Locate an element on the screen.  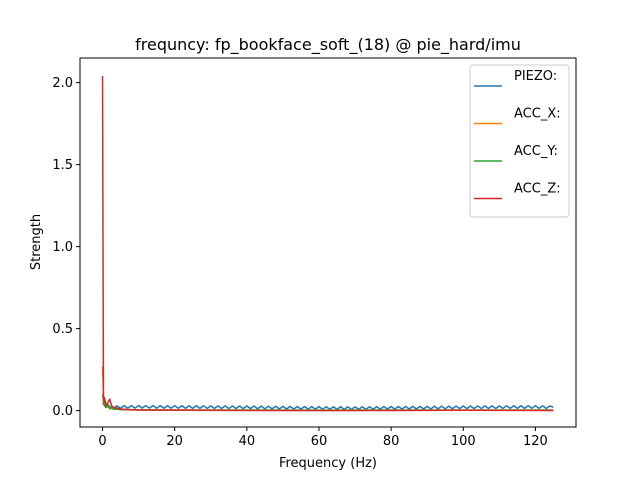
x-axis-label: Frequency (Hz) is located at coordinates (328, 463).